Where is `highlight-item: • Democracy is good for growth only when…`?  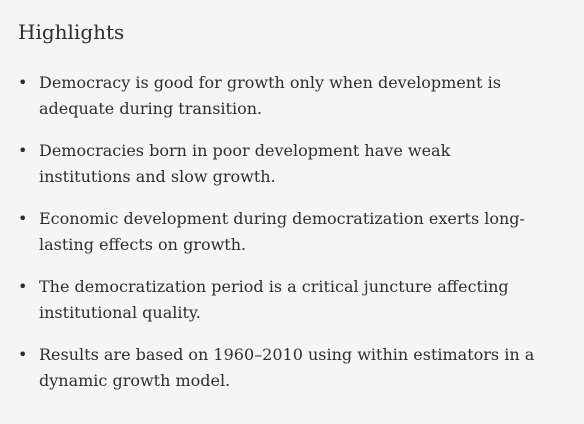 highlight-item: • Democracy is good for growth only when… is located at coordinates (292, 96).